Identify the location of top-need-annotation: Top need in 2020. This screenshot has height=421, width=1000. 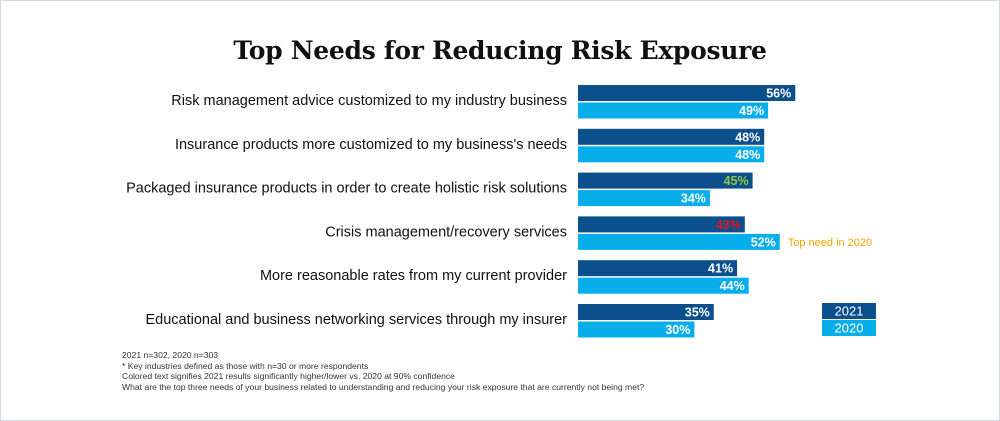
(830, 243).